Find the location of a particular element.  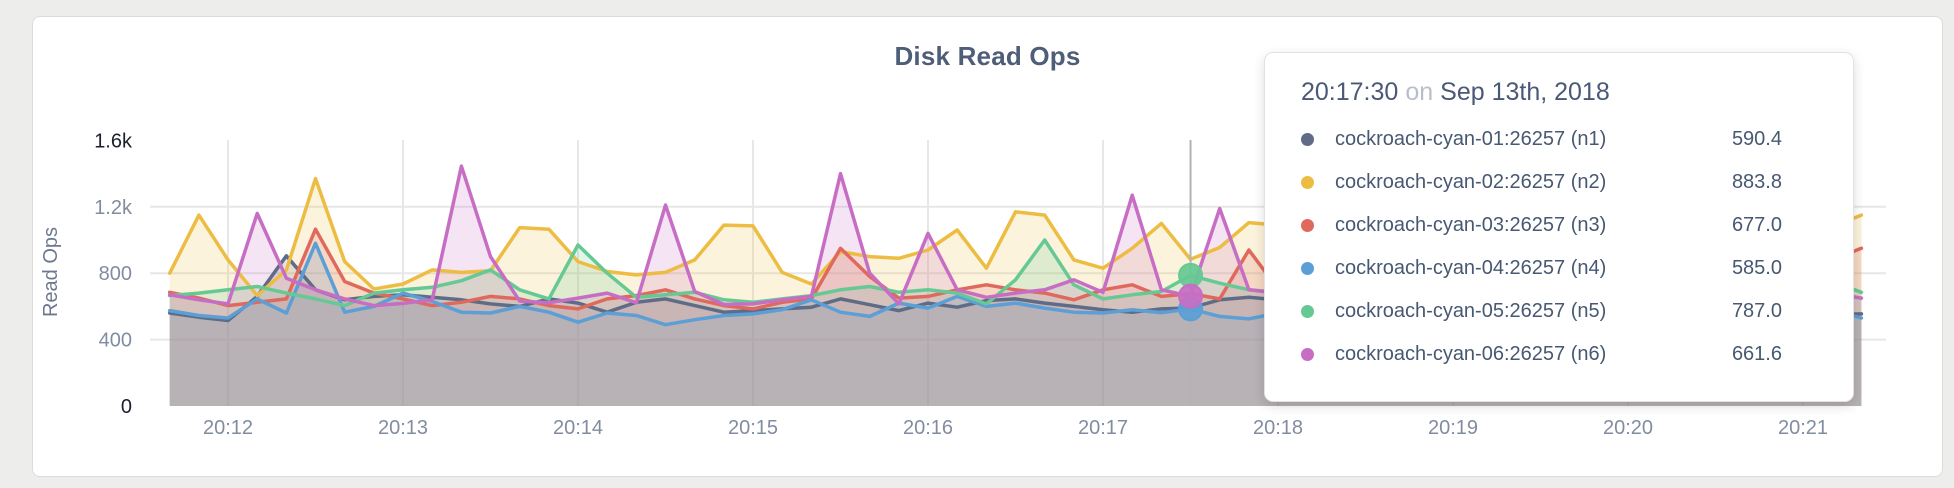

series-value: 585.0 is located at coordinates (1756, 268).